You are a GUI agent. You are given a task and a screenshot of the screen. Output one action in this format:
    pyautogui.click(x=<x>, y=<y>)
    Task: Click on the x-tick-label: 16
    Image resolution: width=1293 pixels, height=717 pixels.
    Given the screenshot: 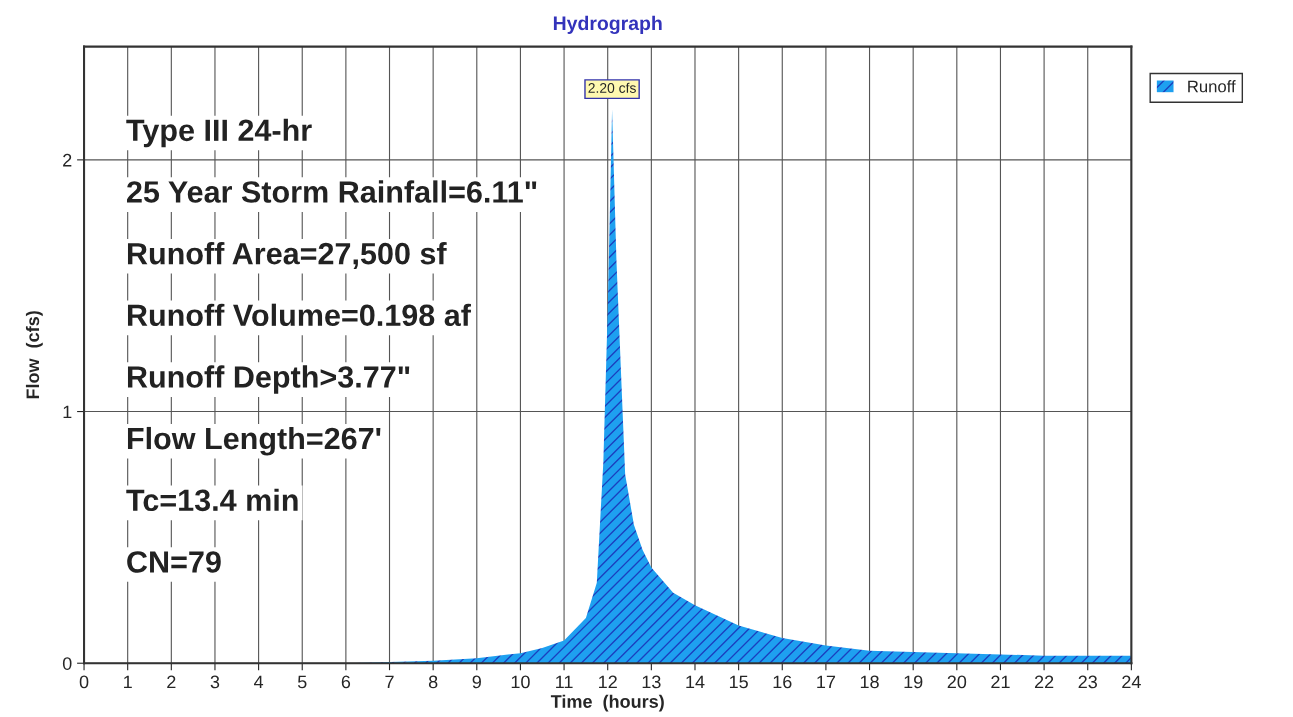 What is the action you would take?
    pyautogui.click(x=782, y=682)
    